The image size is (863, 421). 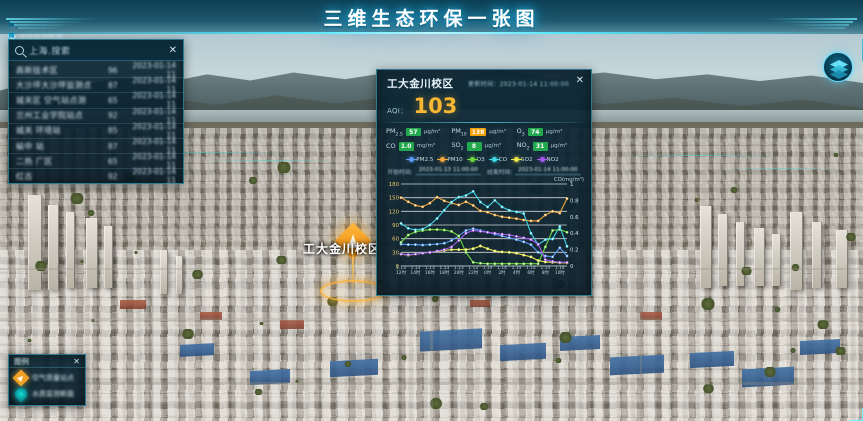 I want to click on start-date-field: 开始时间: 2023-01-13 11:00:00, so click(x=434, y=171).